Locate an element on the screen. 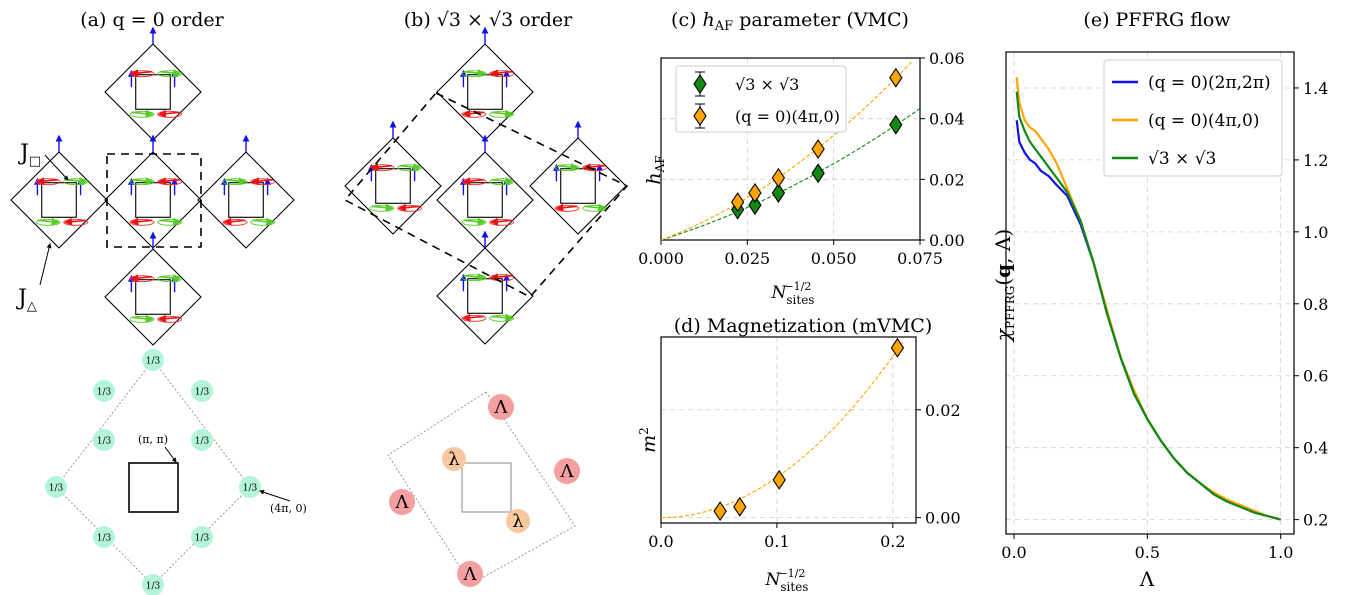 The image size is (1363, 595). e-ylabel: χPFFRG(q, Λ) is located at coordinates (1004, 286).